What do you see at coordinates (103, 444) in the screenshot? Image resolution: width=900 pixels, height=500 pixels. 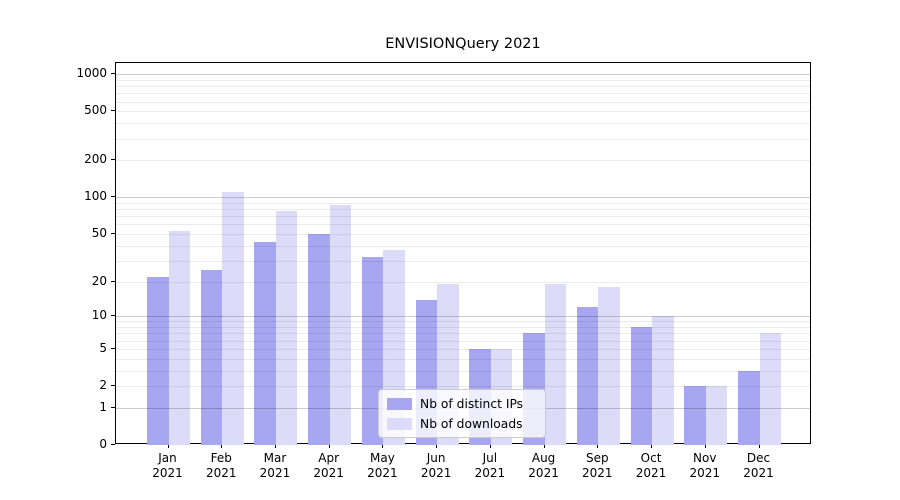 I see `y-tick-label: 0` at bounding box center [103, 444].